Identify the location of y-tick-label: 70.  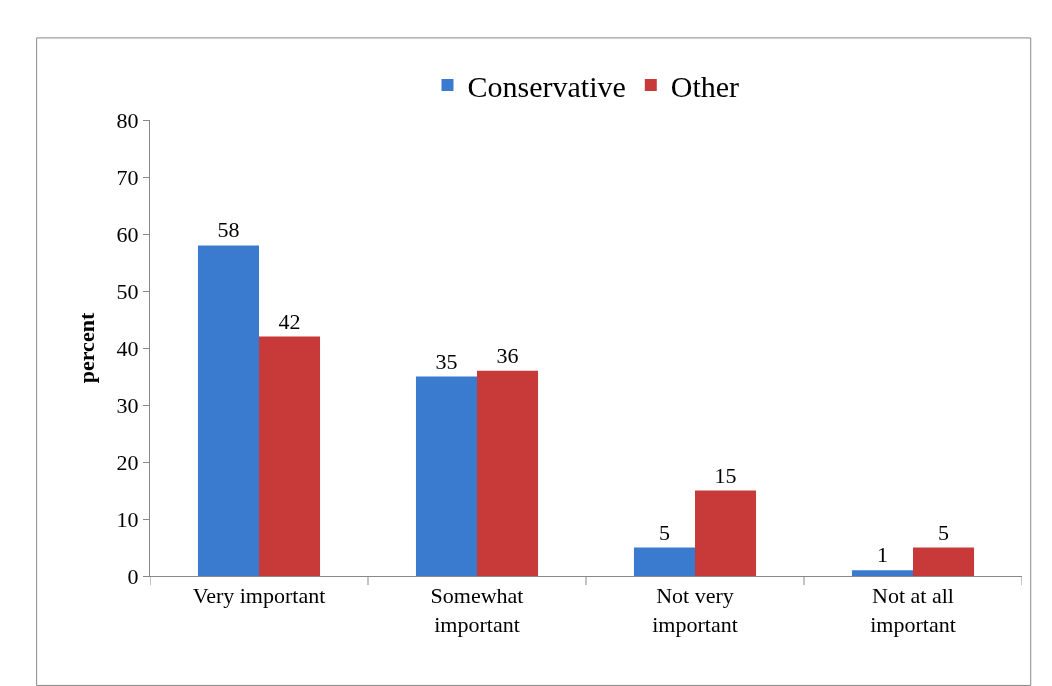
(127, 177).